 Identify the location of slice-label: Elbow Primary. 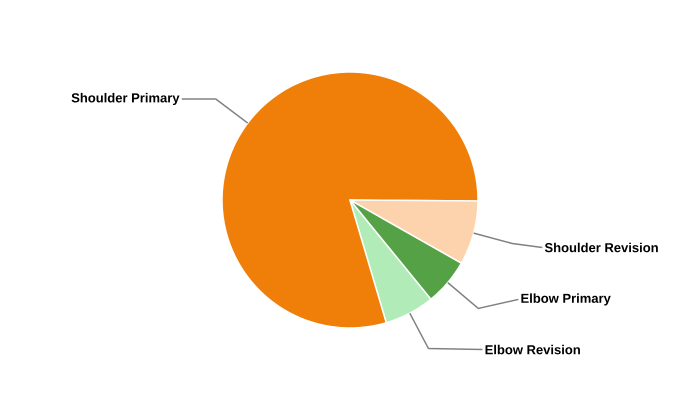
(566, 299).